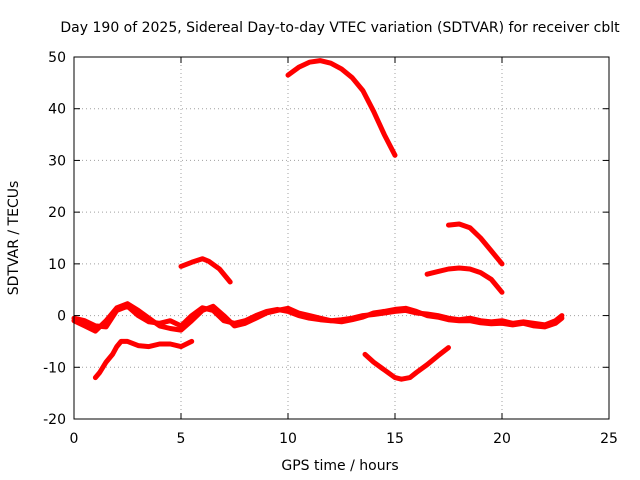  What do you see at coordinates (475, 244) in the screenshot?
I see `series-line-arc-17.5h` at bounding box center [475, 244].